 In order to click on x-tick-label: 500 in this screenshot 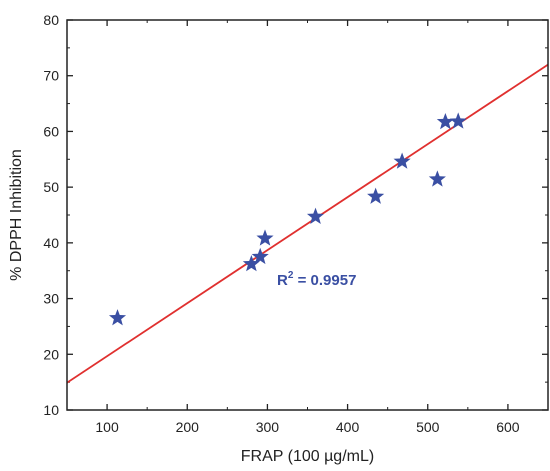, I will do `click(428, 427)`.